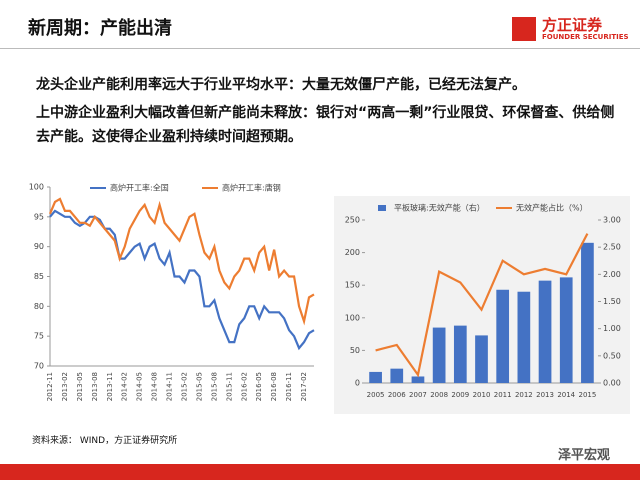 The width and height of the screenshot is (640, 480). What do you see at coordinates (155, 386) in the screenshot?
I see `x-tick-label: 2014-08` at bounding box center [155, 386].